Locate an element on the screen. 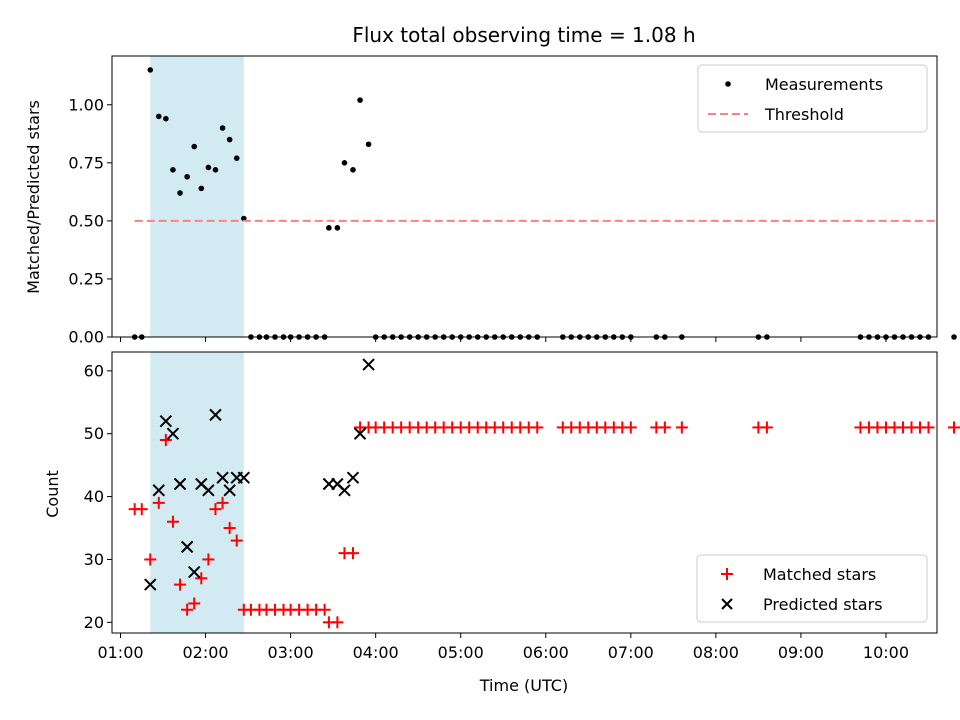 This screenshot has width=960, height=720. legend-predicted-label: Predicted stars is located at coordinates (823, 604).